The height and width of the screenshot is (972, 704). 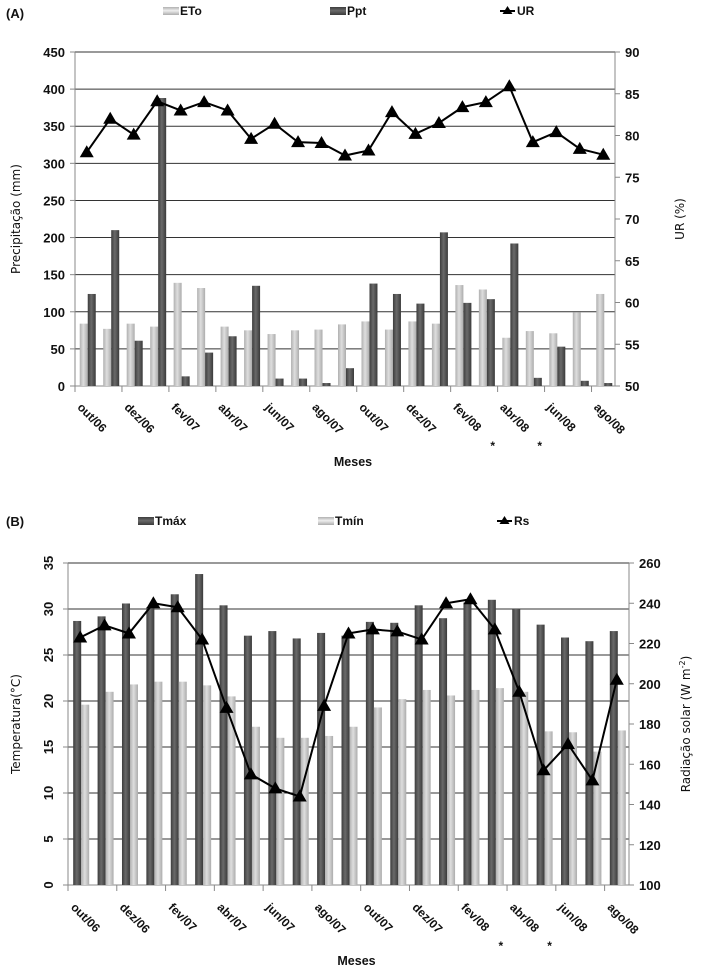 I want to click on y2-axis-title-sup: -2, so click(x=682, y=664).